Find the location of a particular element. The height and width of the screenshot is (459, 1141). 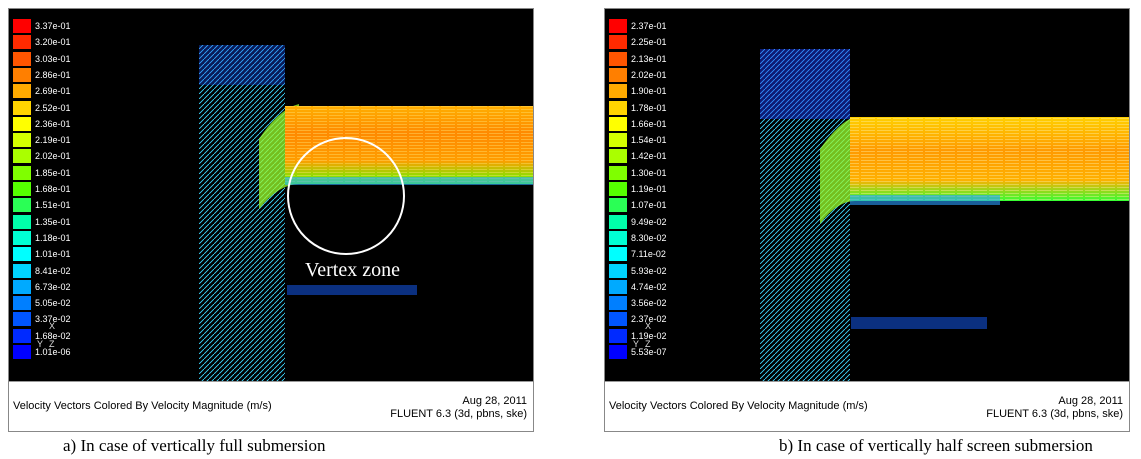

legend-label: 2.37e-01 is located at coordinates (649, 26).